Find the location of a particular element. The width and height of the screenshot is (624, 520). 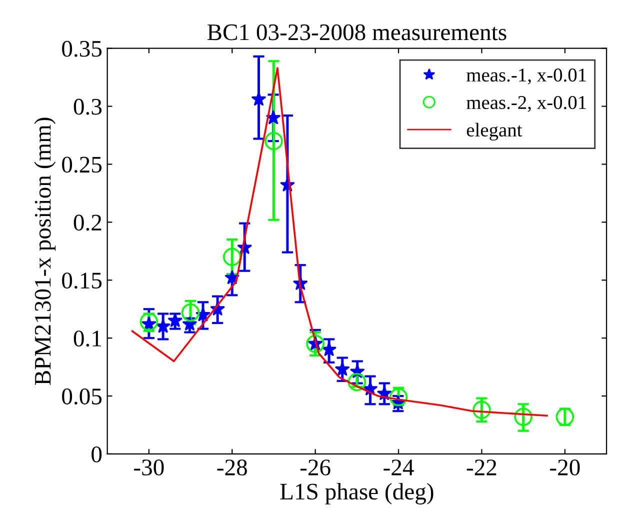

x-tick-label: -30 is located at coordinates (149, 468).